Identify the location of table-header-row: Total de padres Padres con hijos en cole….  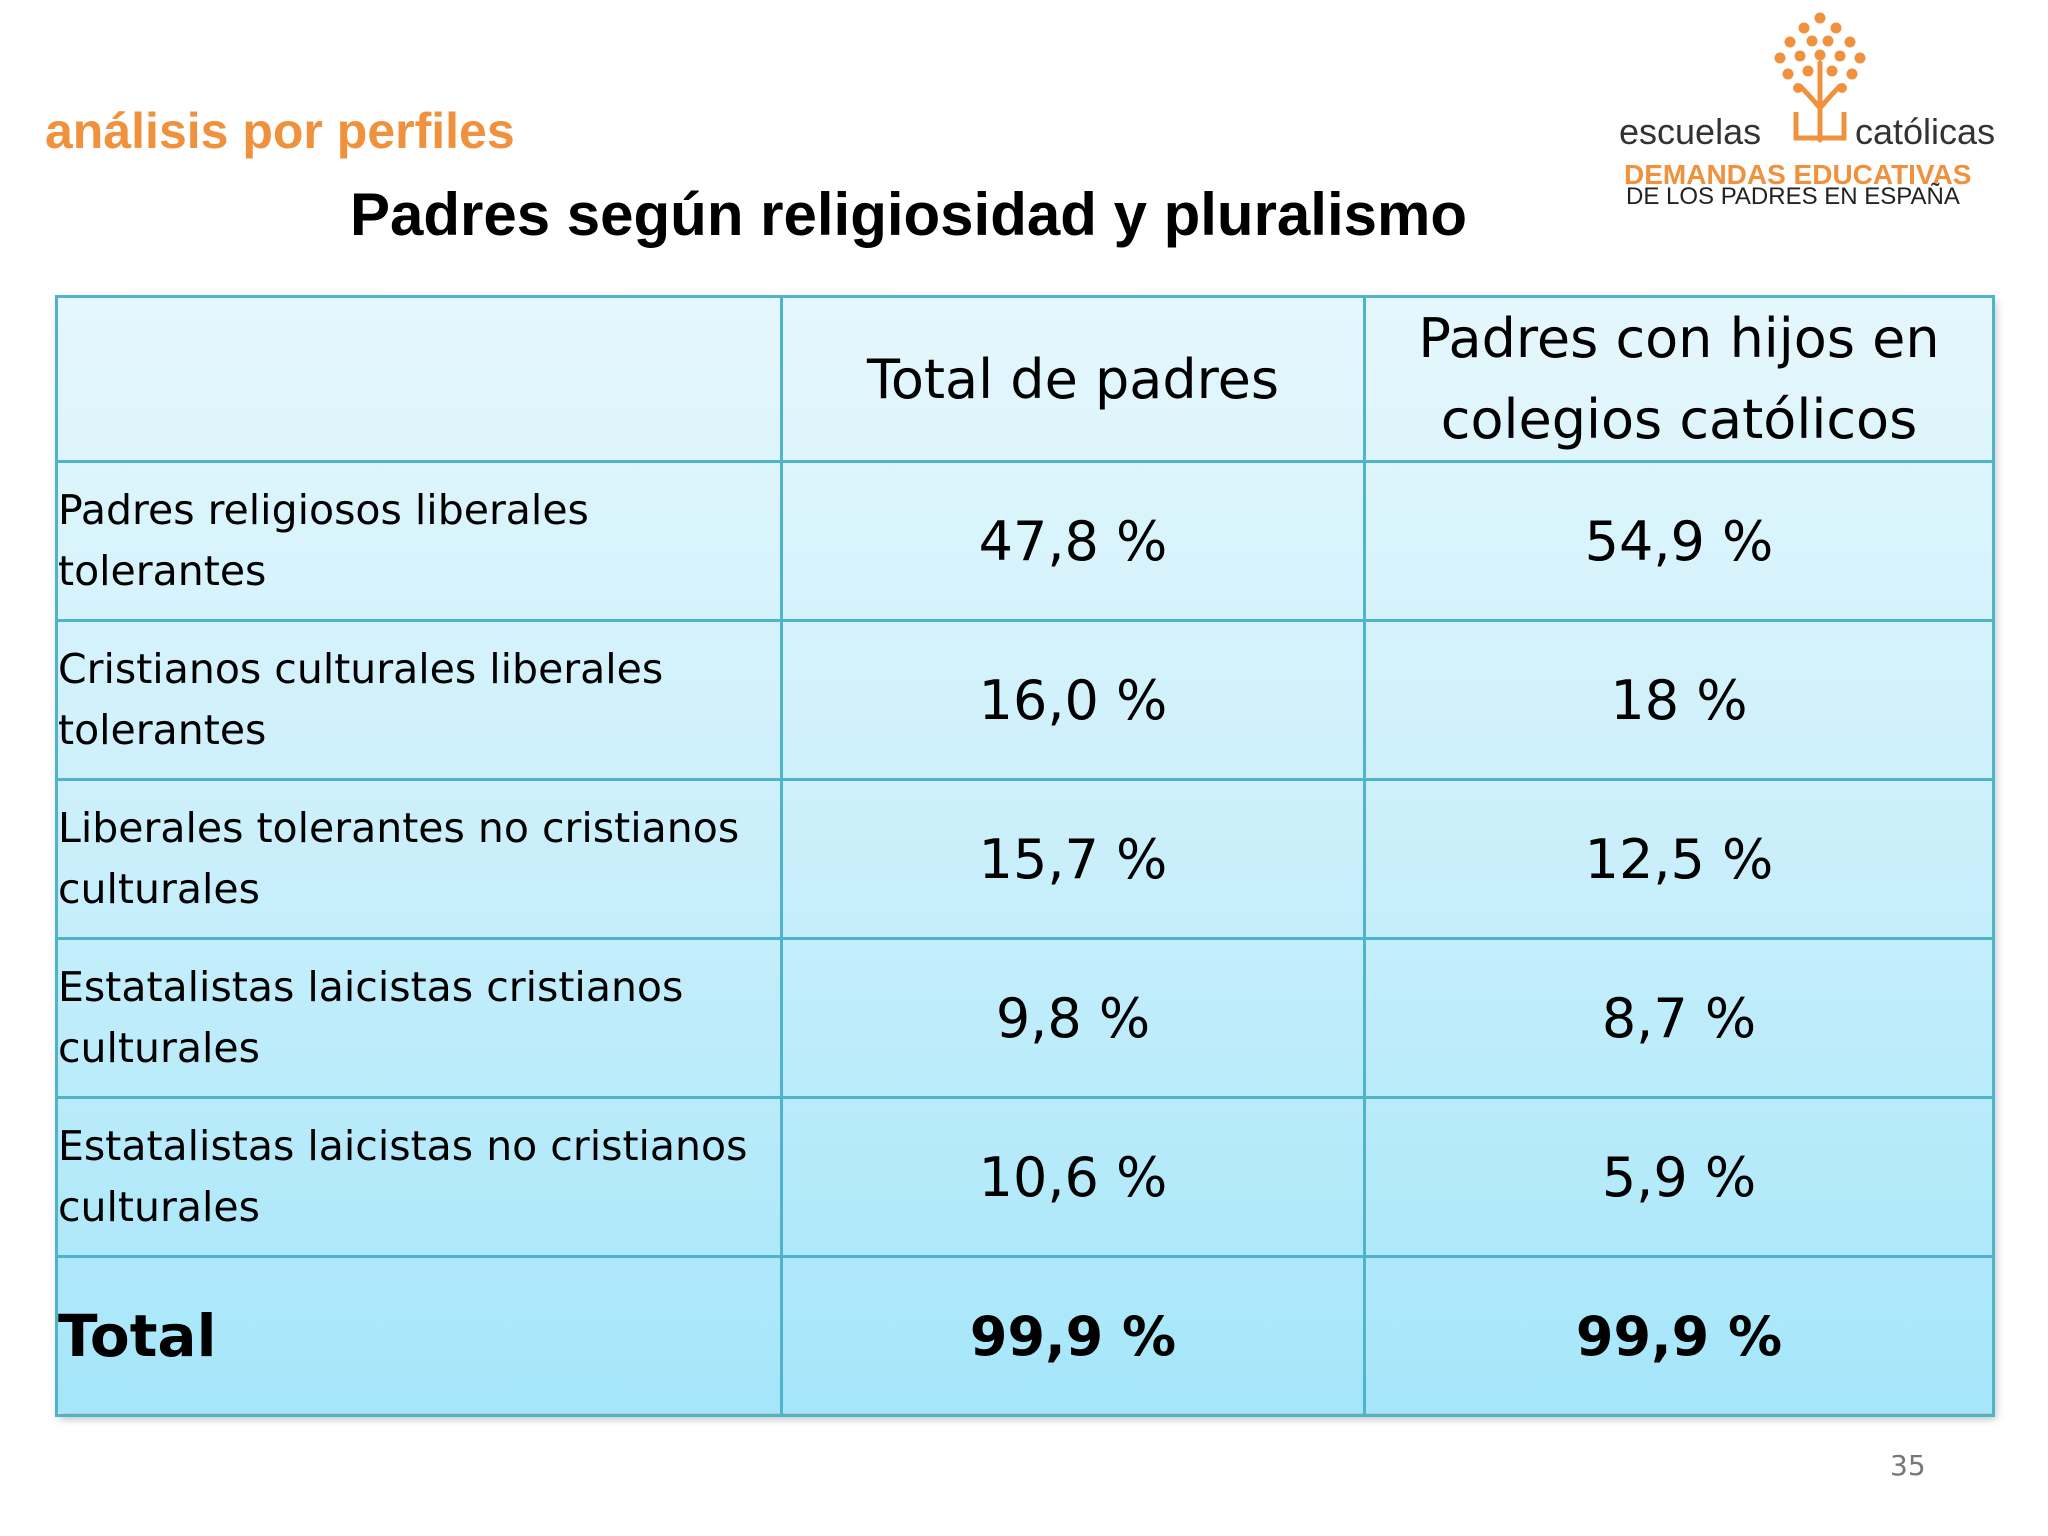
(1025, 379).